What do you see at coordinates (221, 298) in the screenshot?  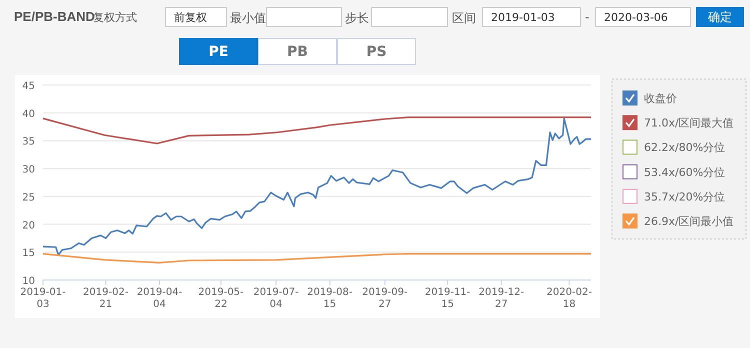 I see `x-tick-label: 2019-05- 22` at bounding box center [221, 298].